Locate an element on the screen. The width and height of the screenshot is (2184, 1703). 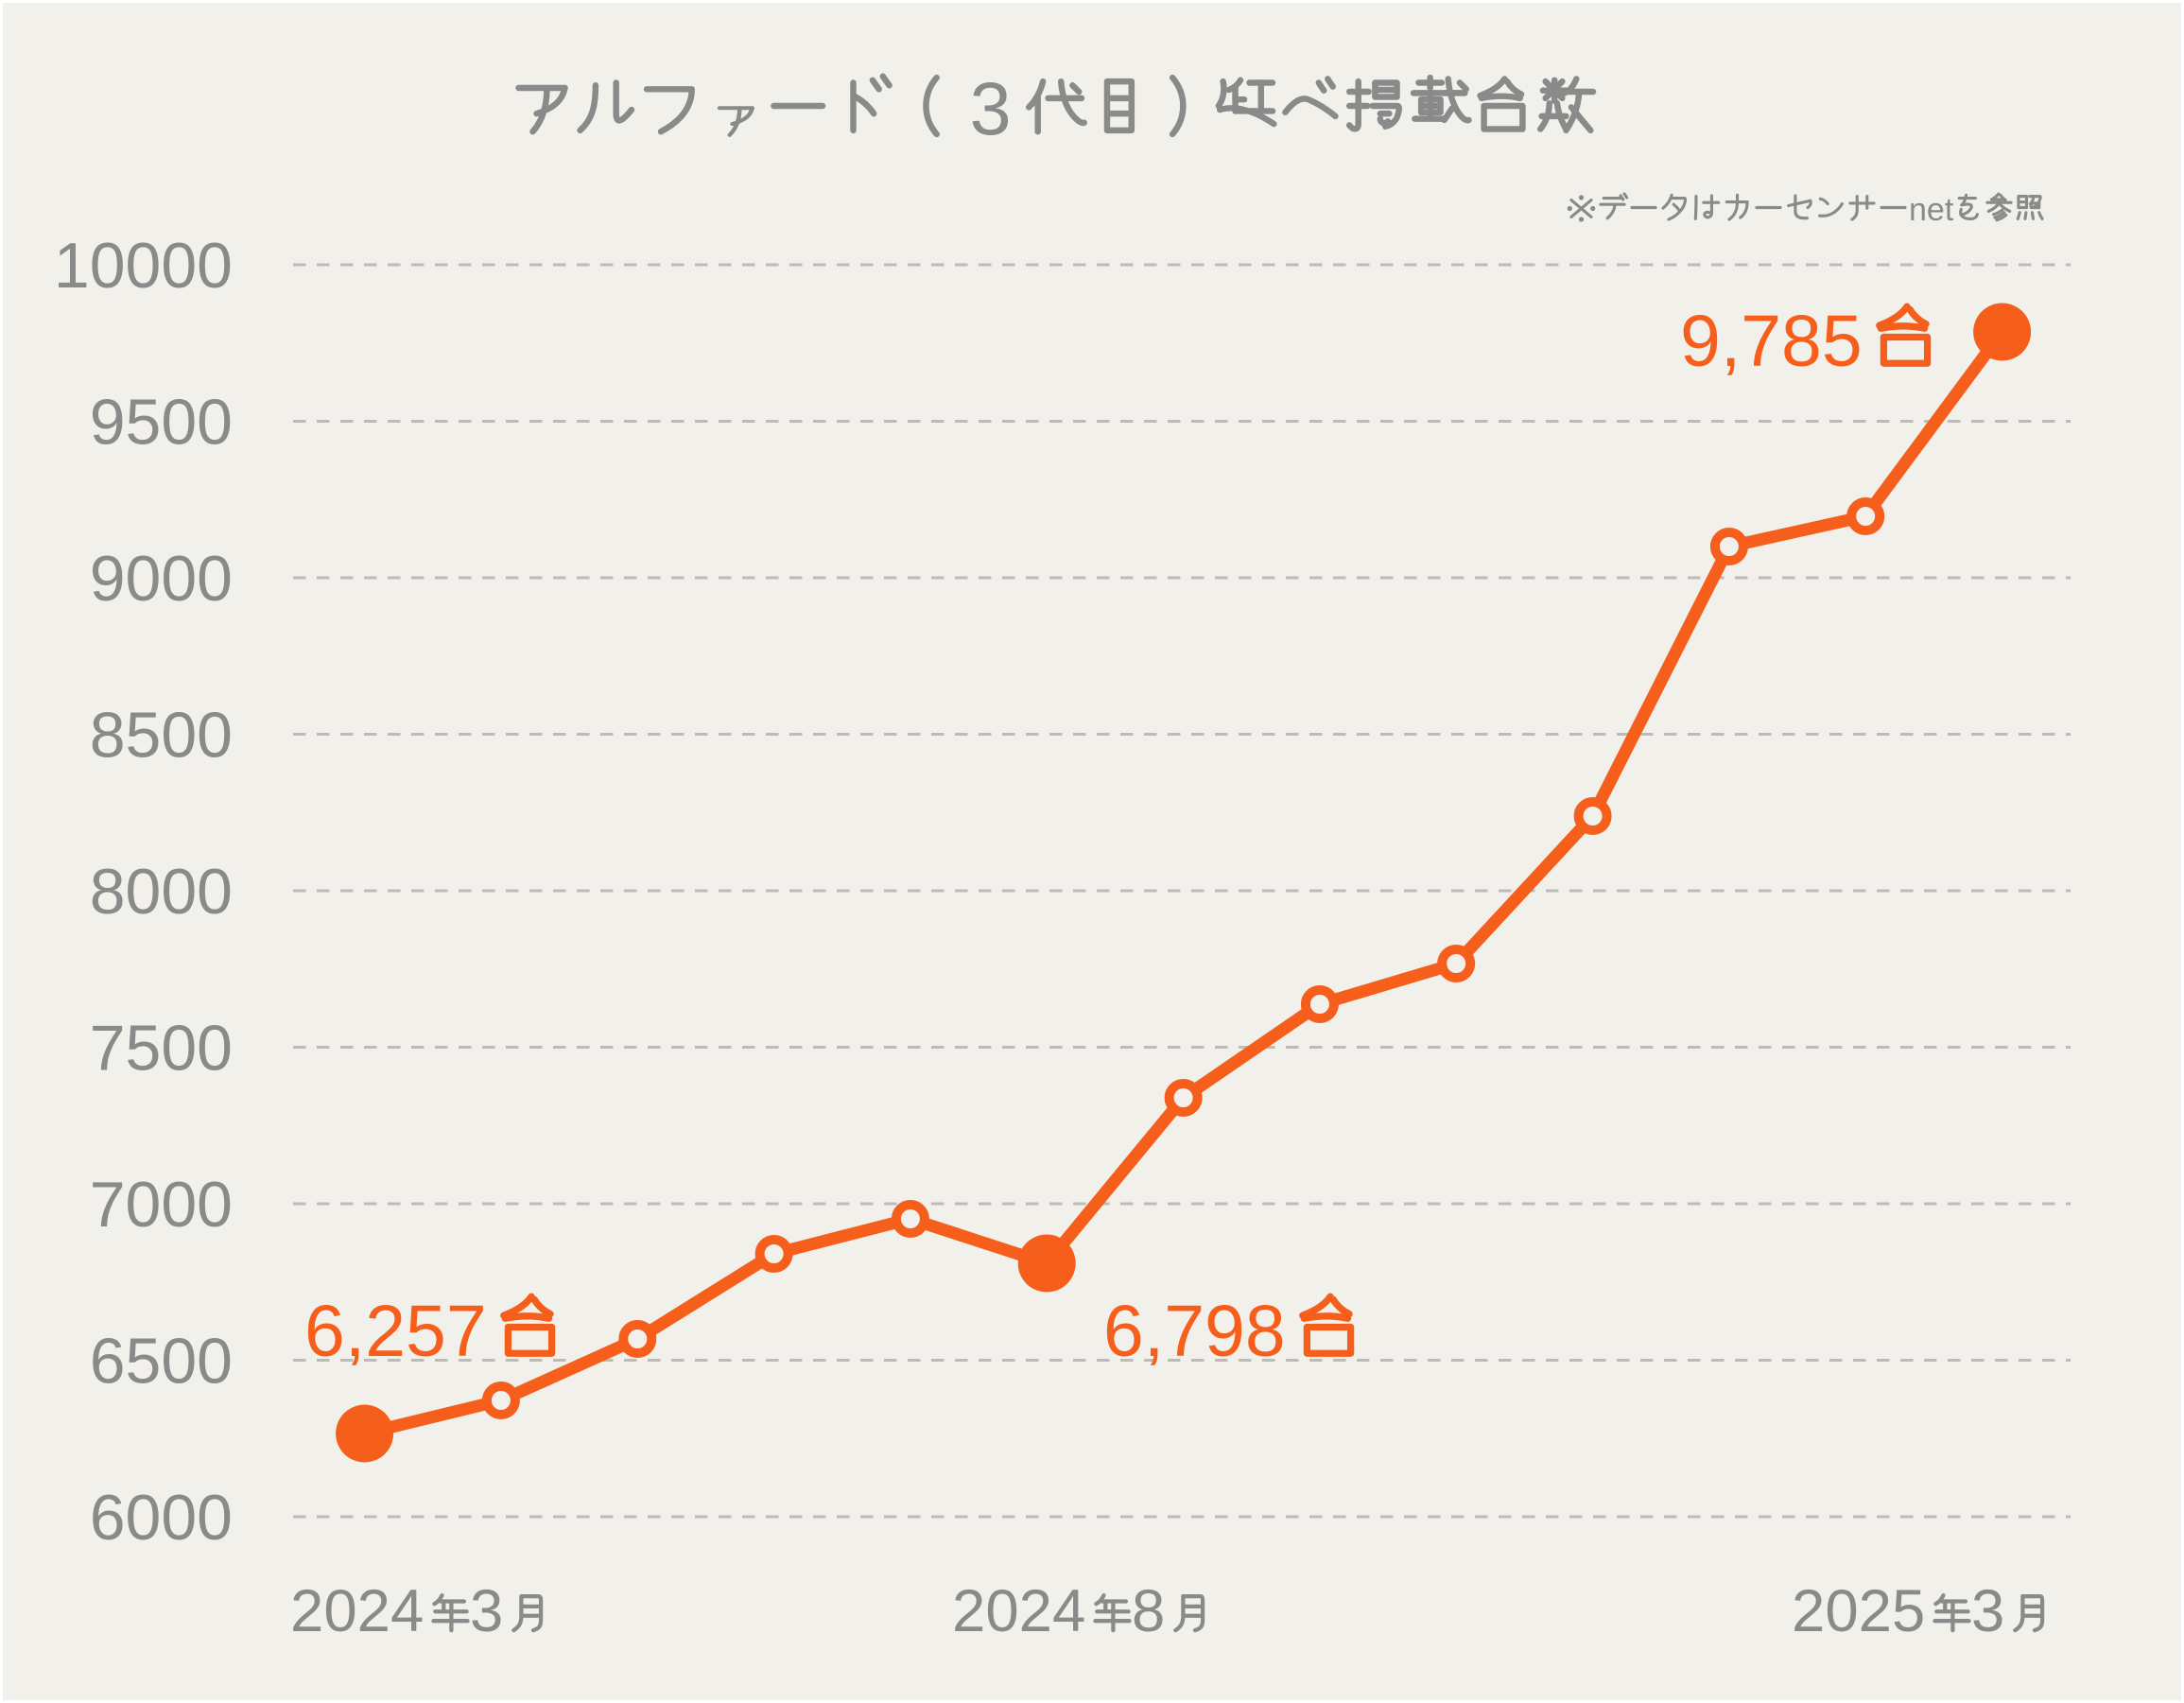
svg-text: 6500 is located at coordinates (161, 1362).